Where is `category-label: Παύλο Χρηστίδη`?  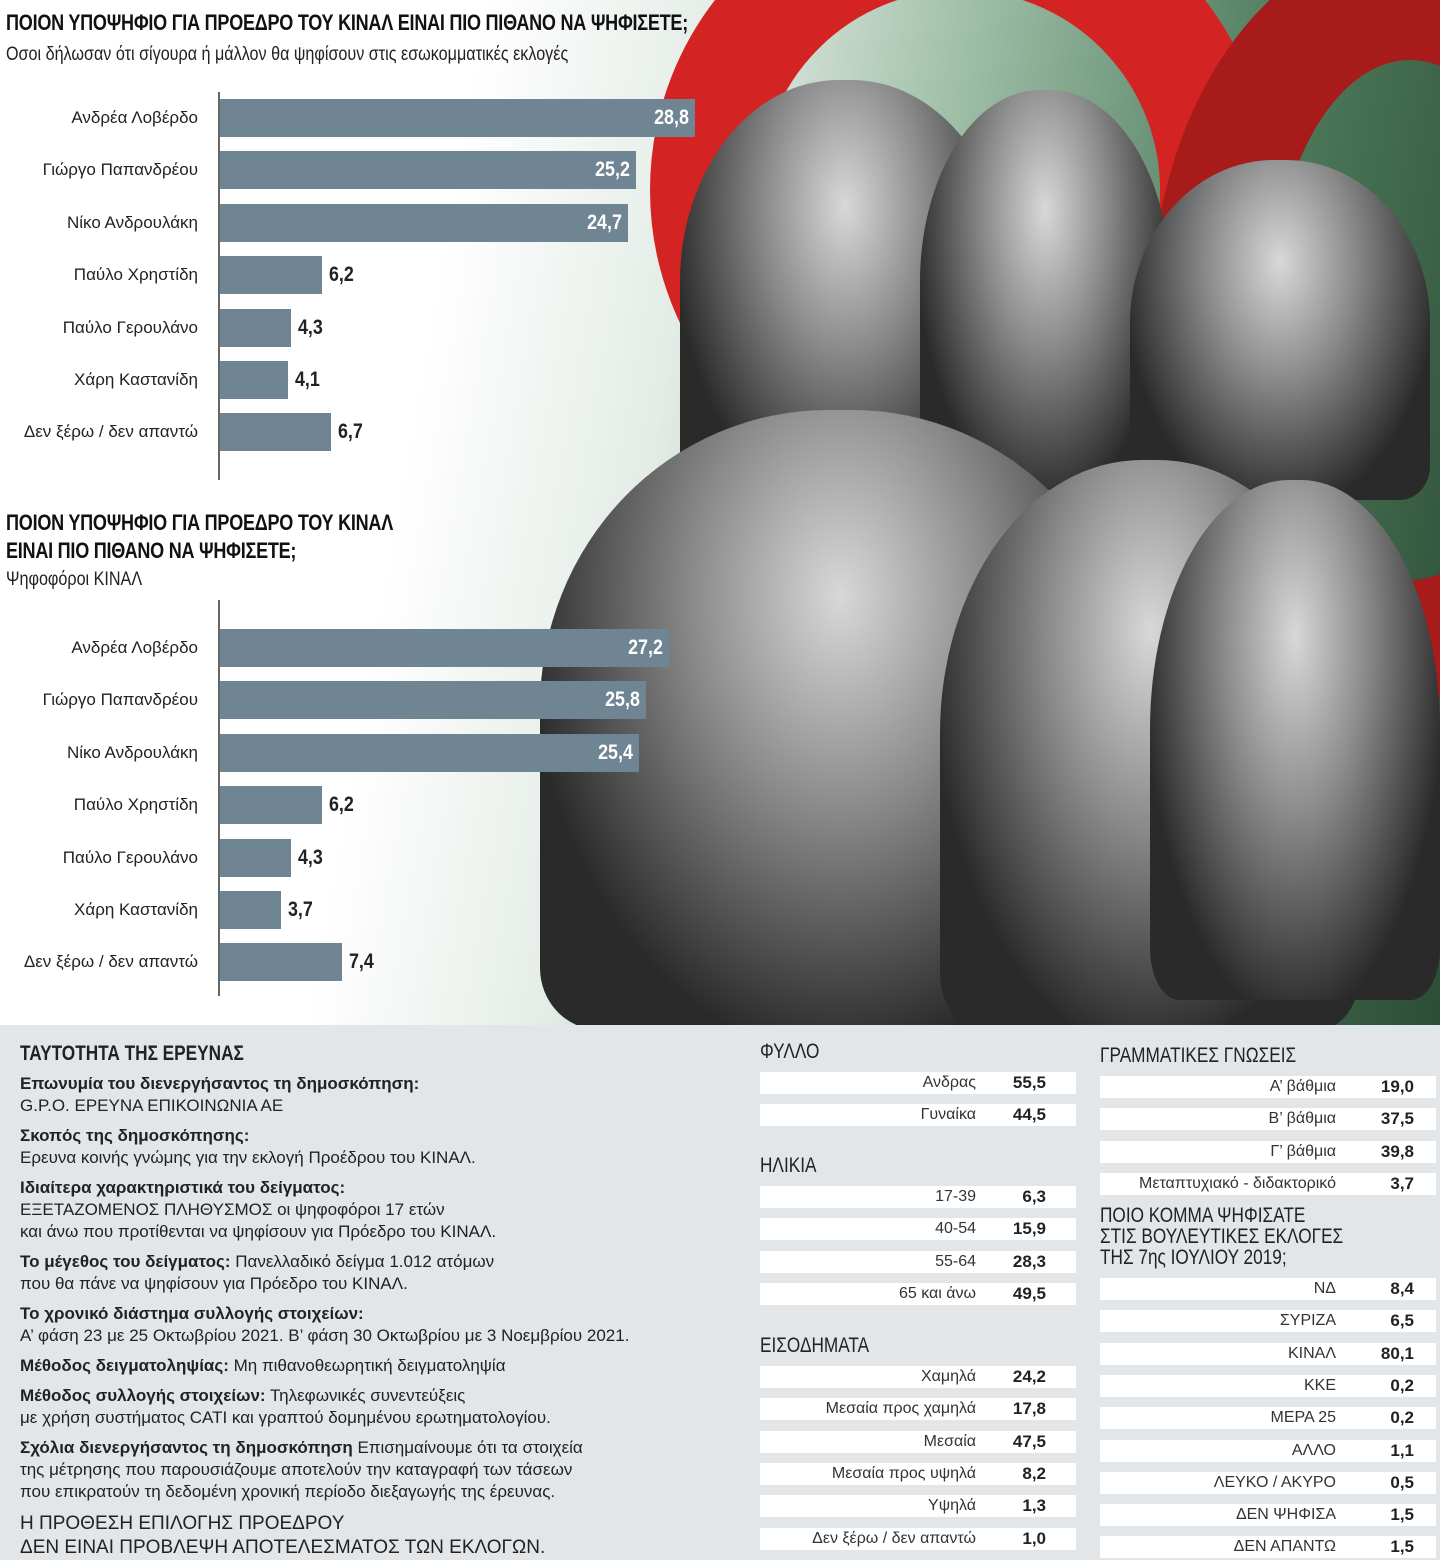
category-label: Παύλο Χρηστίδη is located at coordinates (135, 275).